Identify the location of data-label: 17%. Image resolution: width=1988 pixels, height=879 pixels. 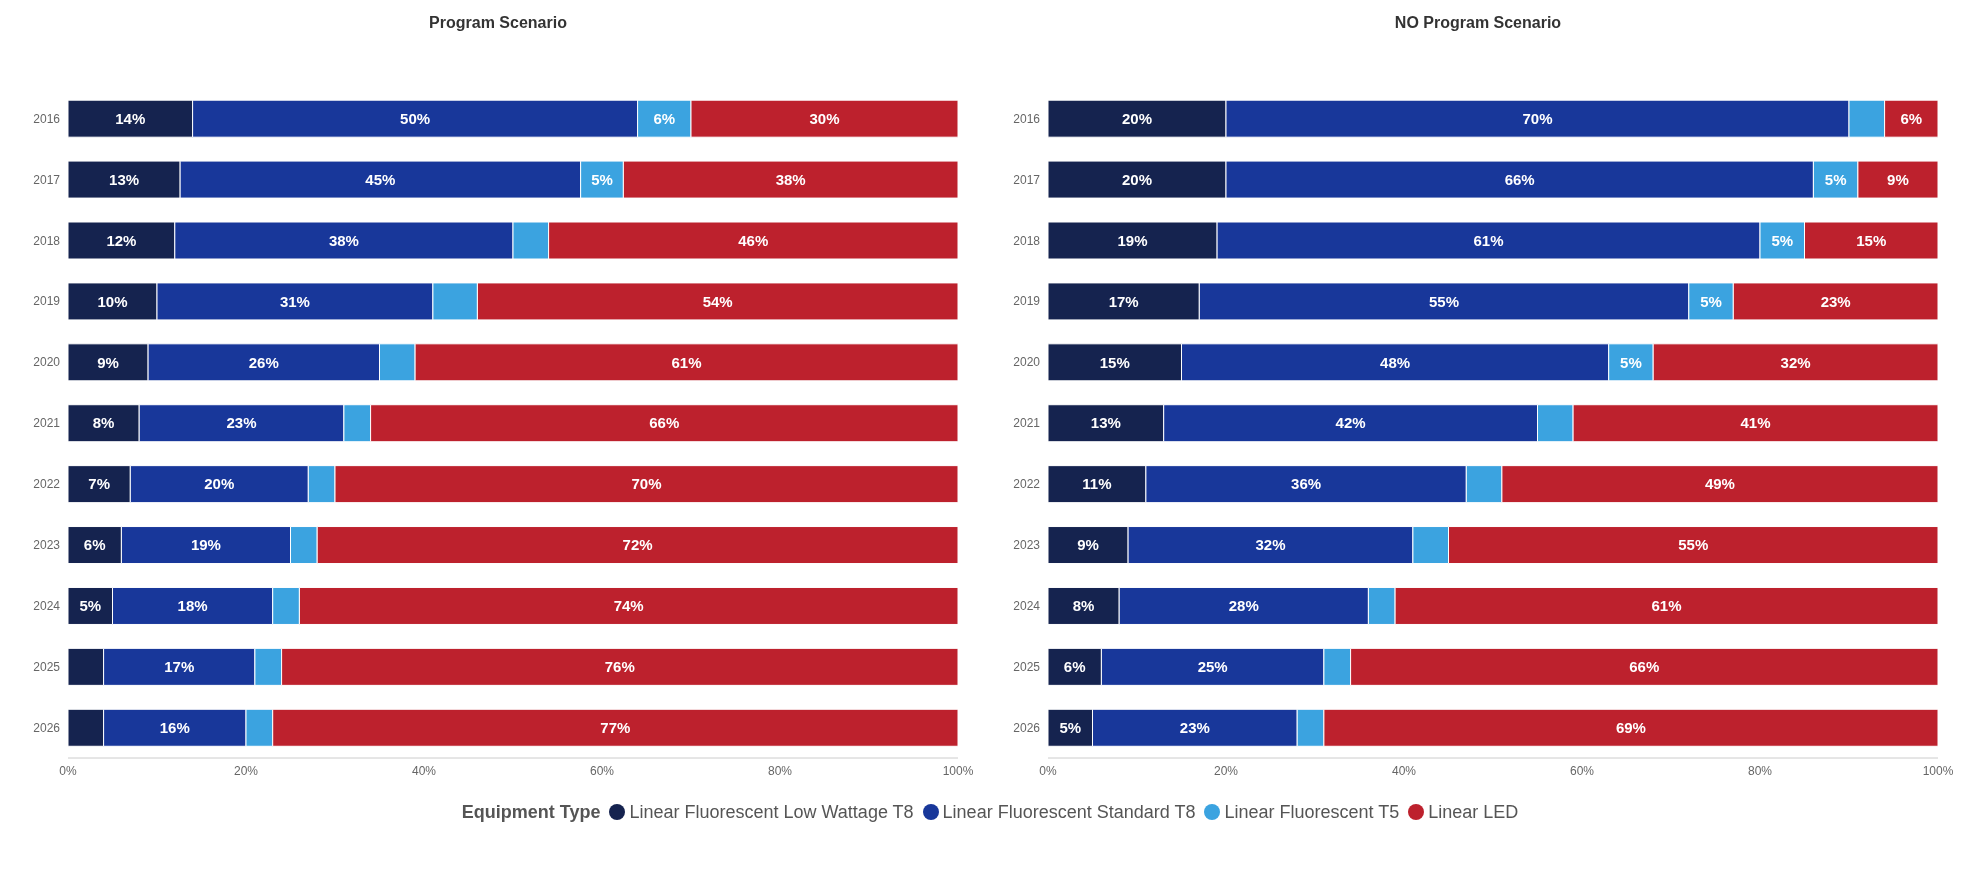
(1123, 301).